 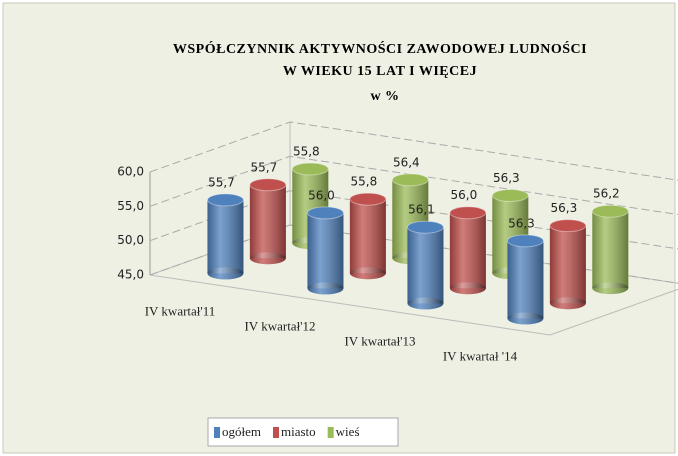 I want to click on legend-label: miasto, so click(x=298, y=431).